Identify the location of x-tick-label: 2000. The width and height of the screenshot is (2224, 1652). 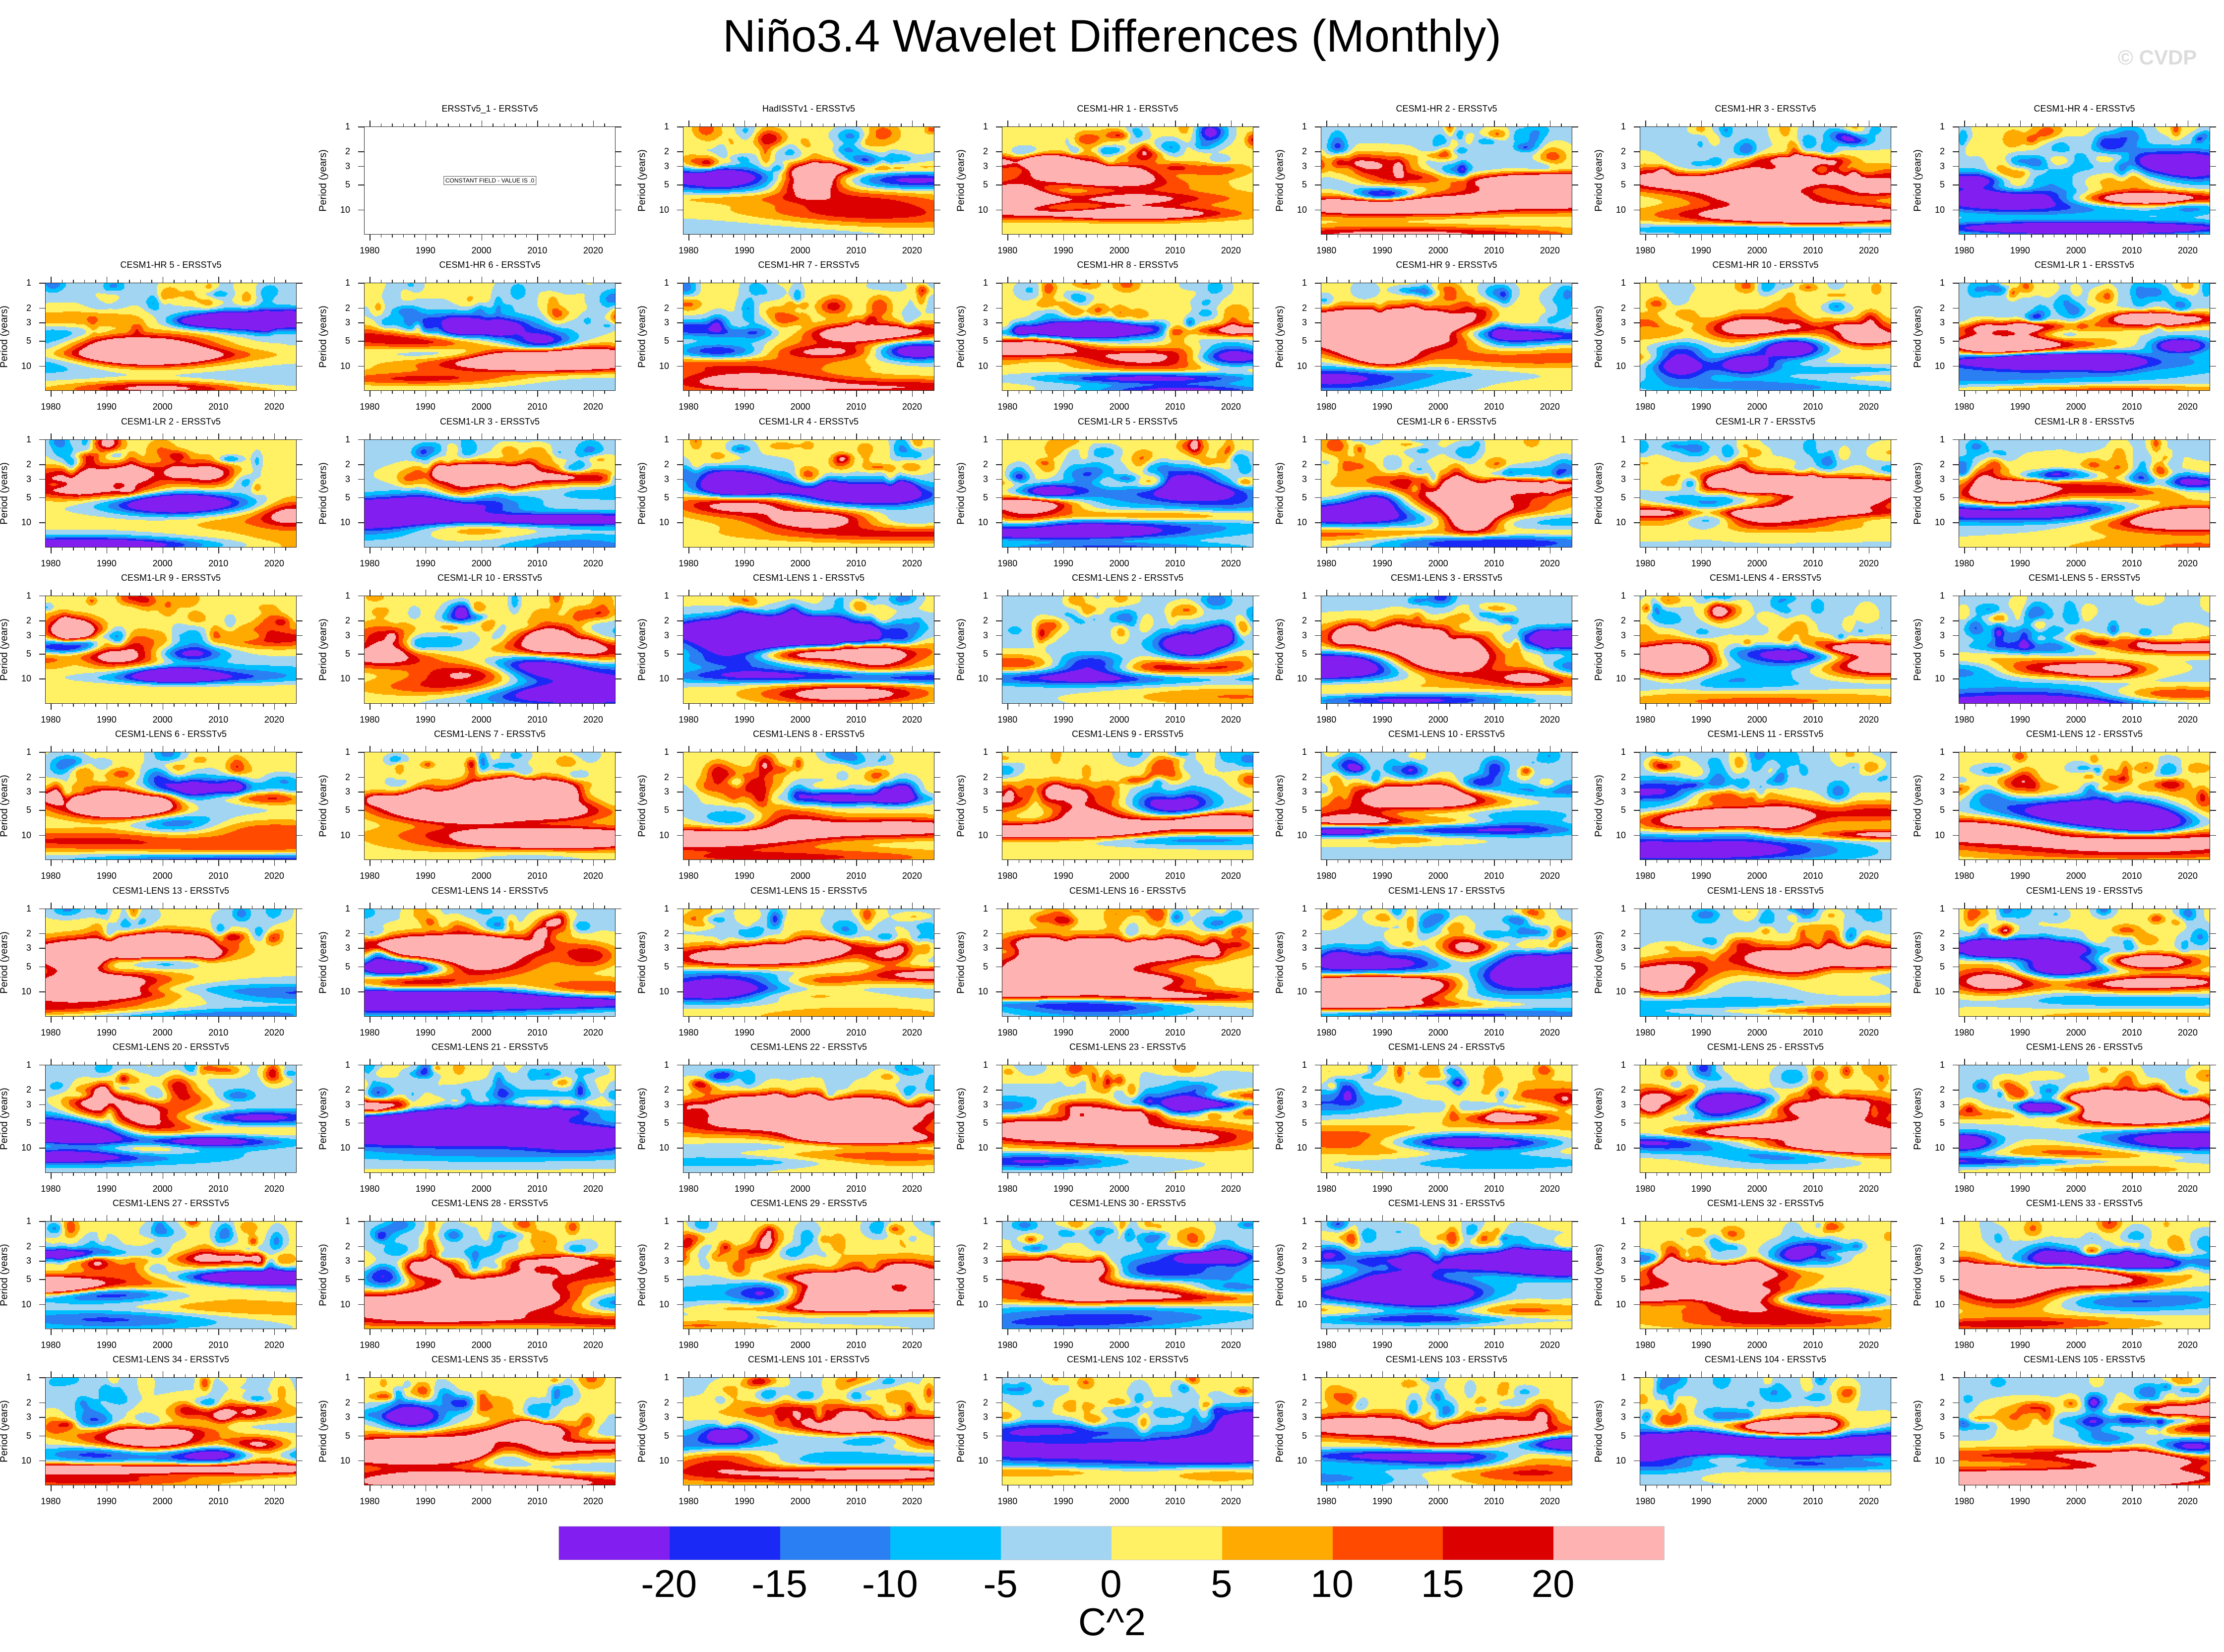
(482, 1032).